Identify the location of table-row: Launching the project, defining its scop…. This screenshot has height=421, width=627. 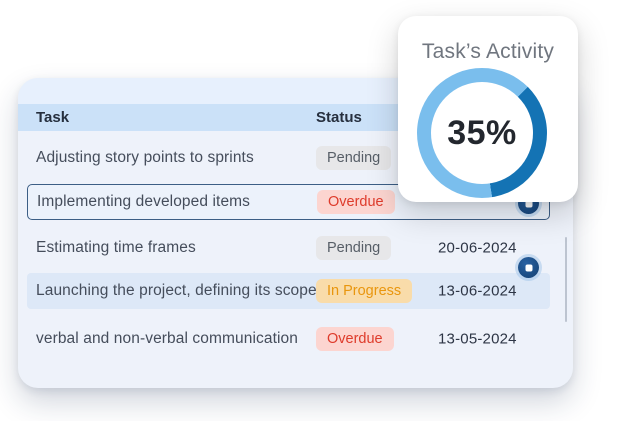
(288, 291).